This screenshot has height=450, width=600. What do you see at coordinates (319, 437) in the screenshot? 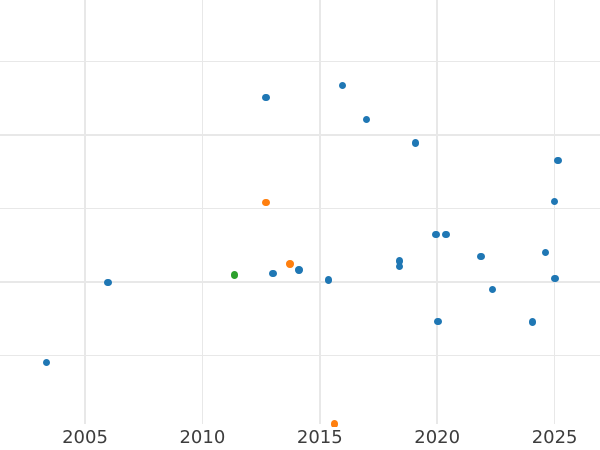
I see `x-tick-label: 2015` at bounding box center [319, 437].